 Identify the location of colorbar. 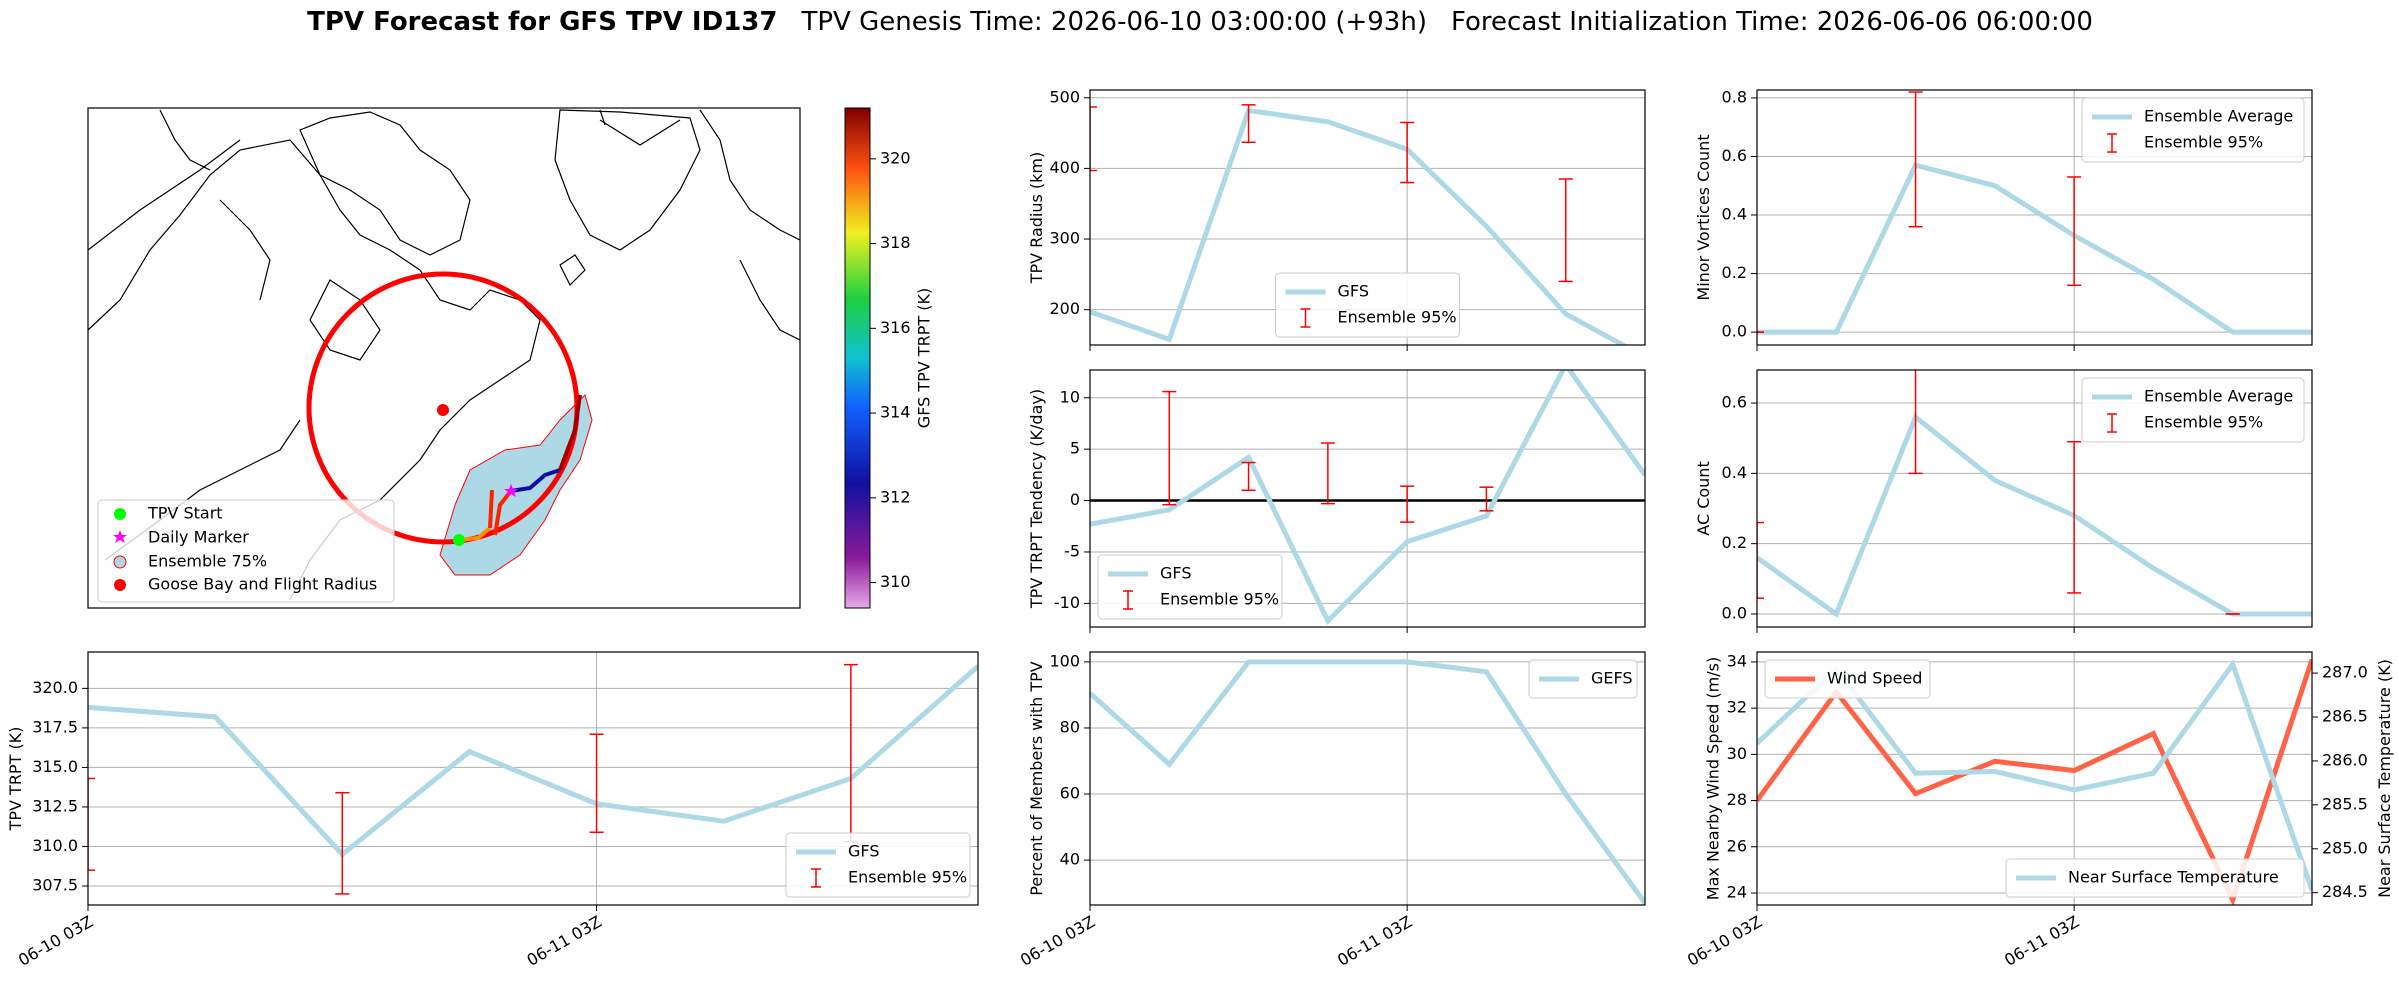
(857, 358).